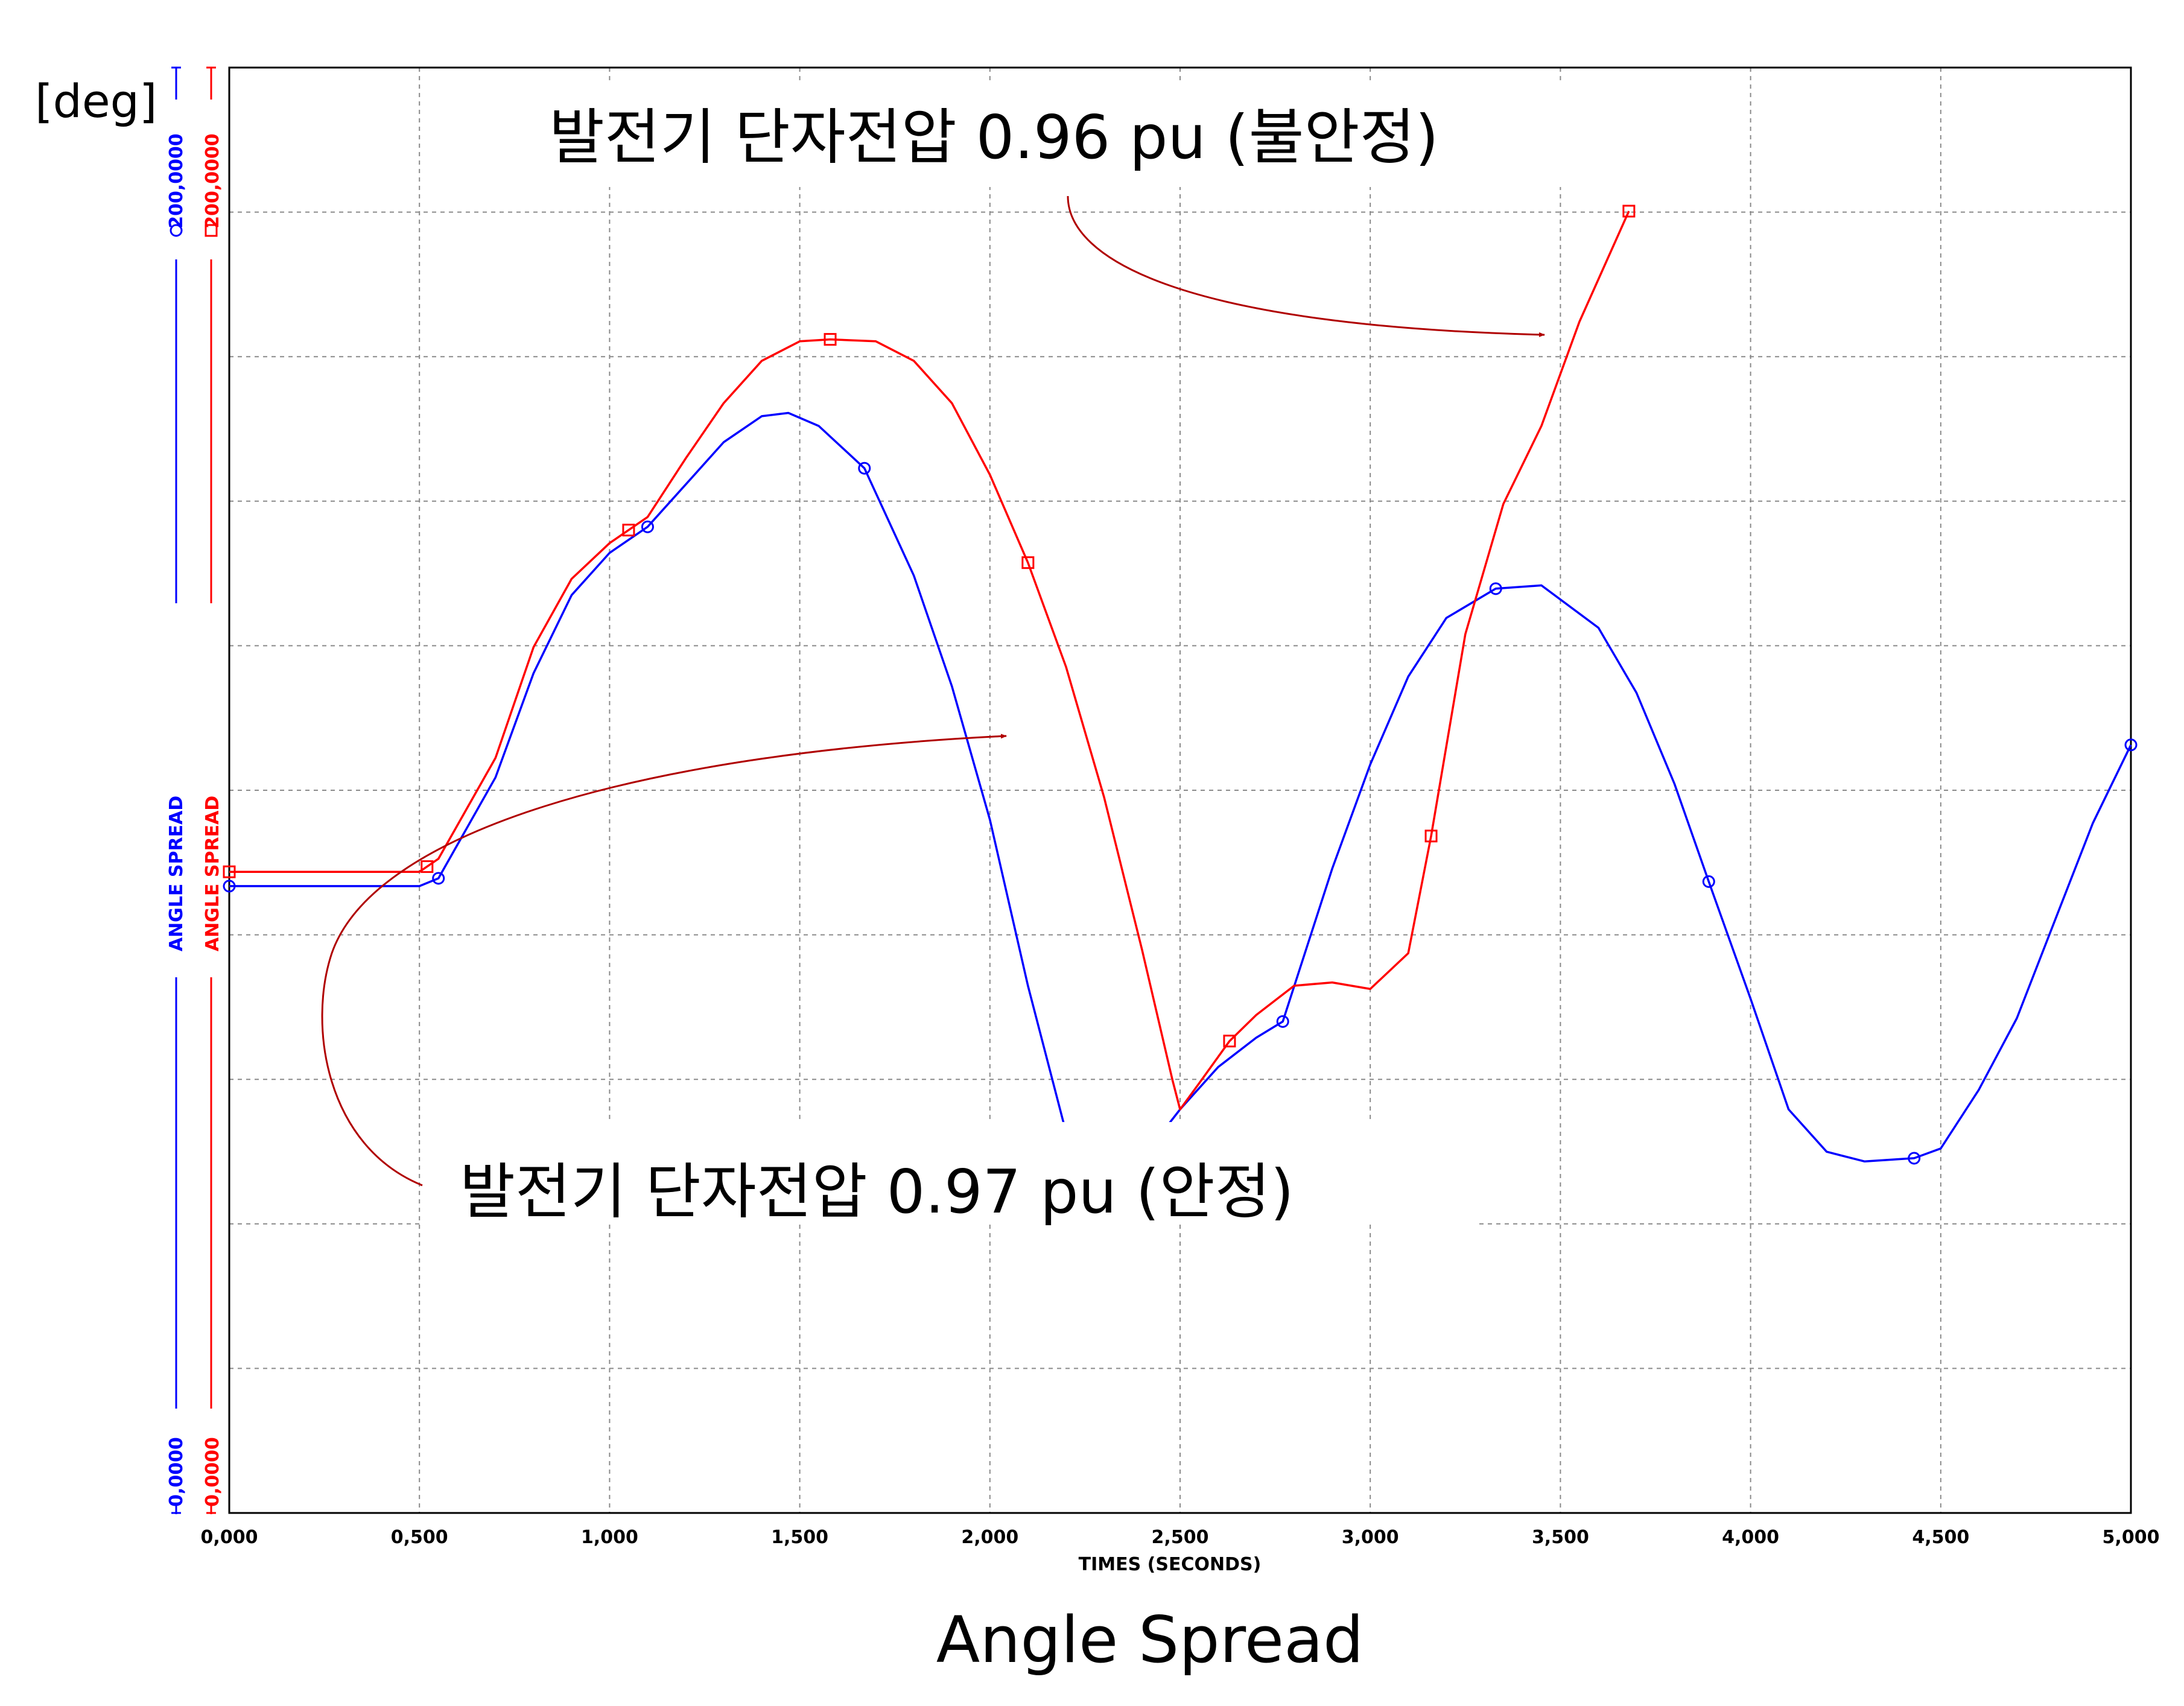 The image size is (2184, 1706). I want to click on y-axis-2-labels: 200,0000 ANGLE SPREAD 0,0000, so click(213, 820).